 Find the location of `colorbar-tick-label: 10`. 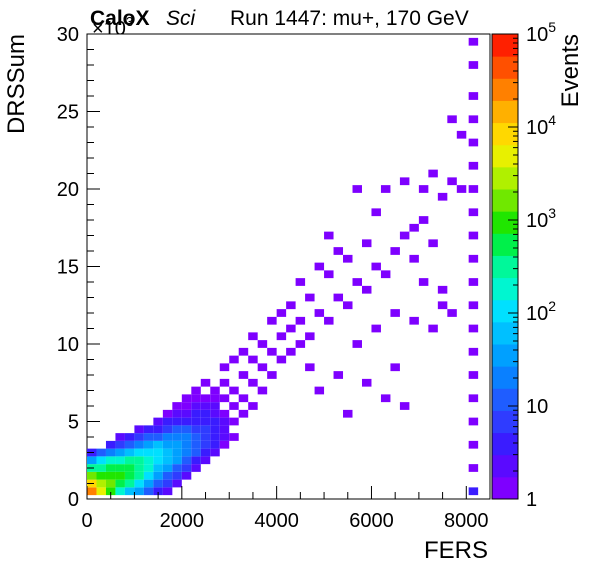

colorbar-tick-label: 10 is located at coordinates (537, 407).